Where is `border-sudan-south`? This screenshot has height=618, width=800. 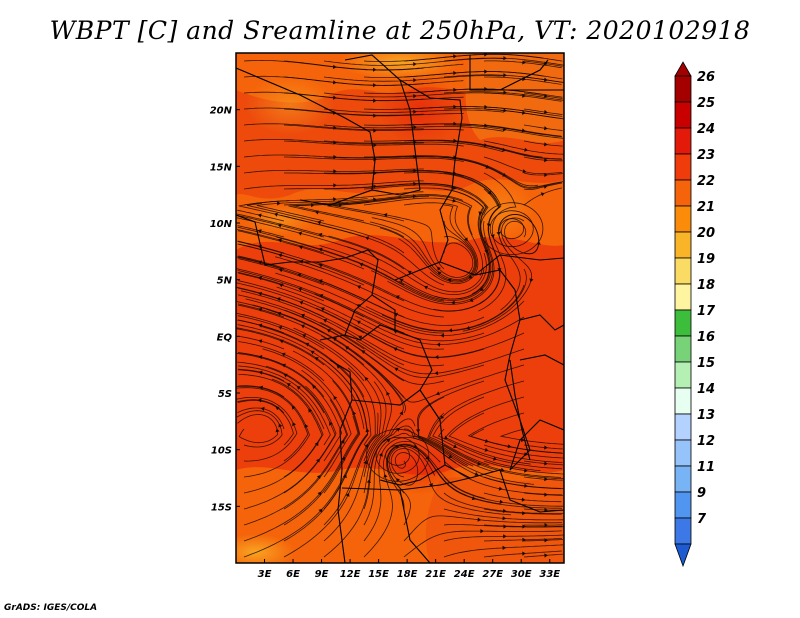 border-sudan-south is located at coordinates (519, 265).